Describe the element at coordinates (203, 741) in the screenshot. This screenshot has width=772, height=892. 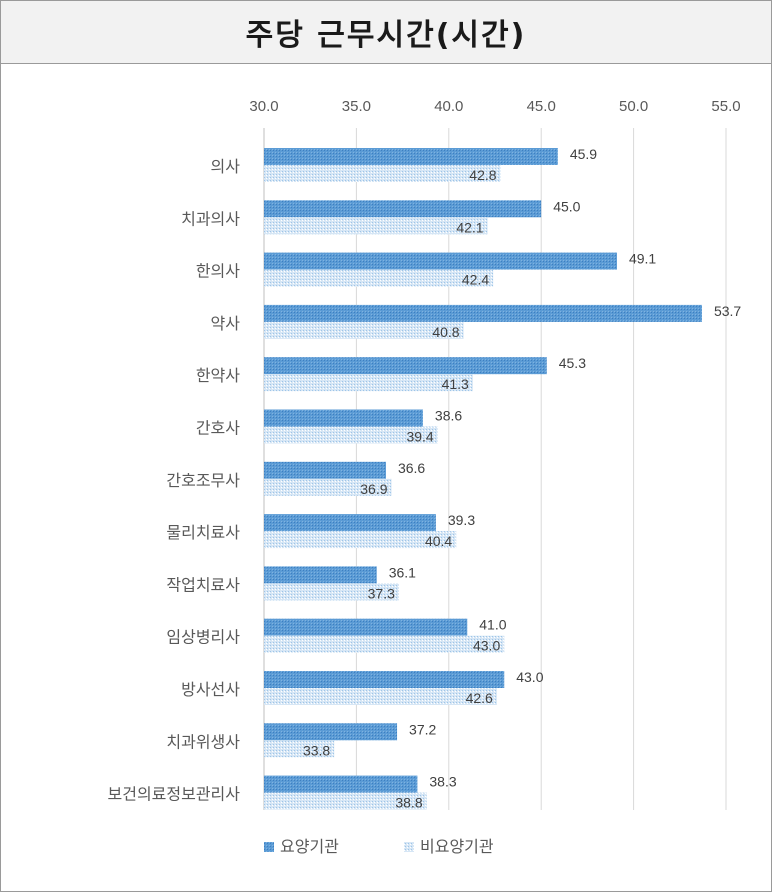
I see `category-label: 치과위생사` at that location.